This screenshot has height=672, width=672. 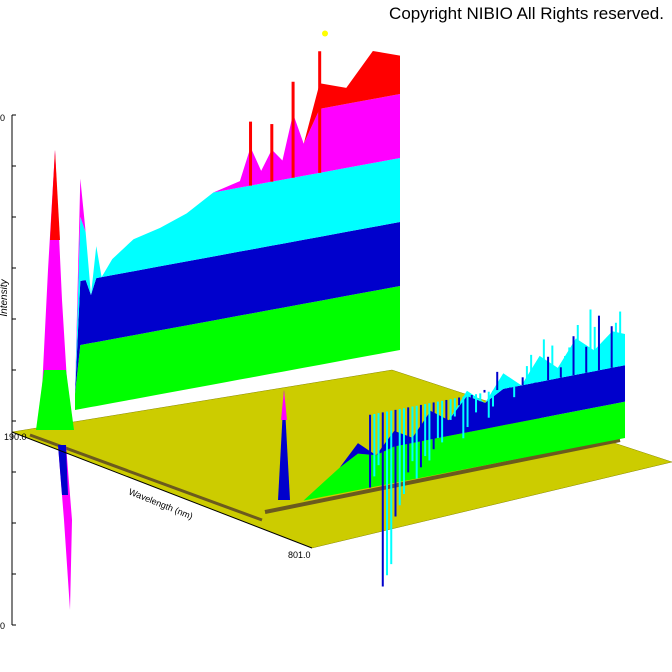 What do you see at coordinates (63, 470) in the screenshot?
I see `front-negative-dip-upper` at bounding box center [63, 470].